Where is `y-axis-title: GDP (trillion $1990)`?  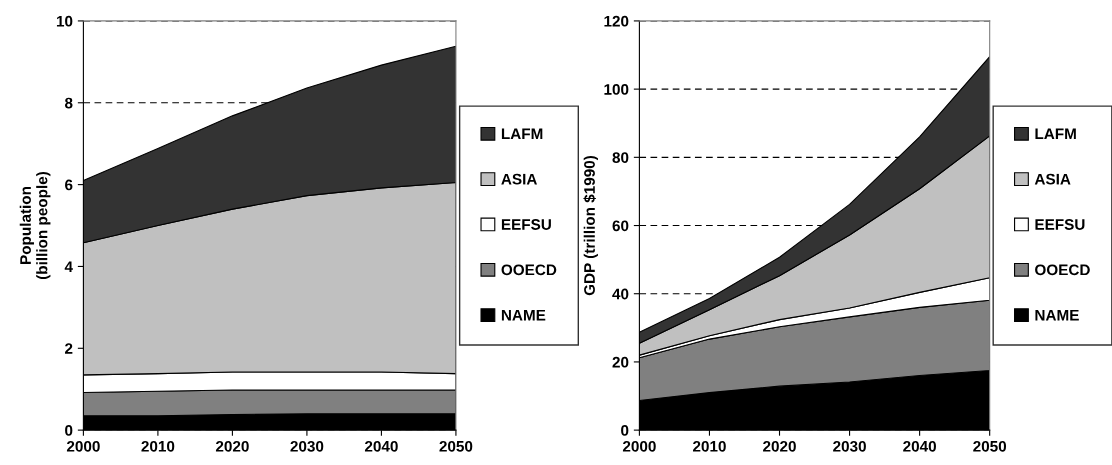
y-axis-title: GDP (trillion $1990) is located at coordinates (590, 225).